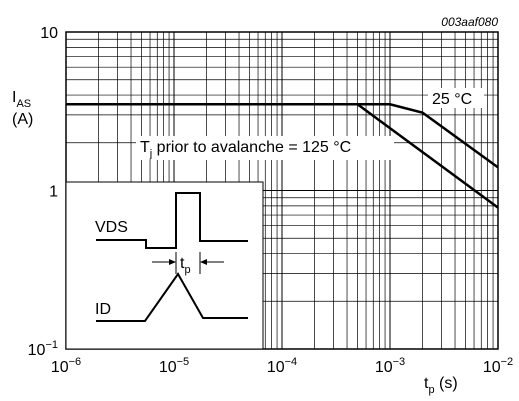  I want to click on x-tick-label: 10⁻², so click(498, 366).